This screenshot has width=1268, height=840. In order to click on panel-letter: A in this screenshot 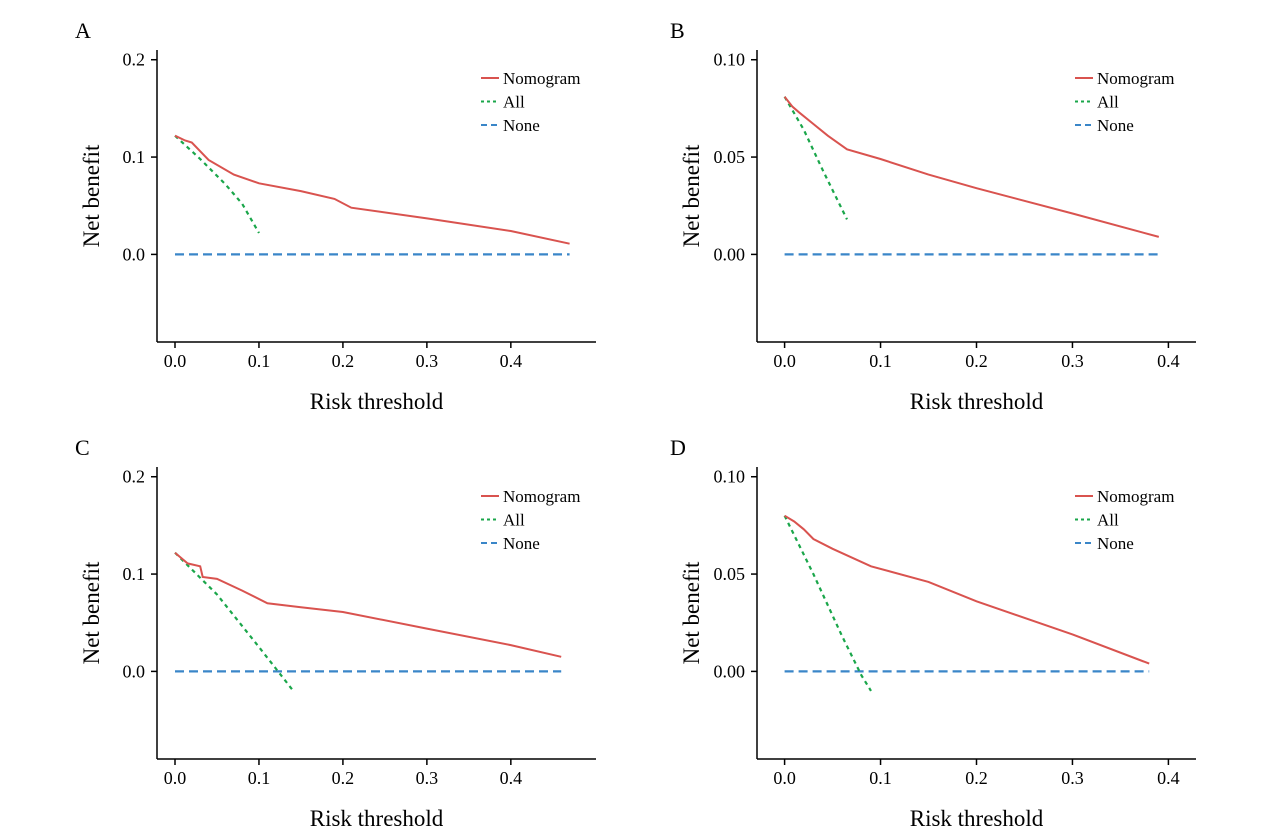, I will do `click(83, 30)`.